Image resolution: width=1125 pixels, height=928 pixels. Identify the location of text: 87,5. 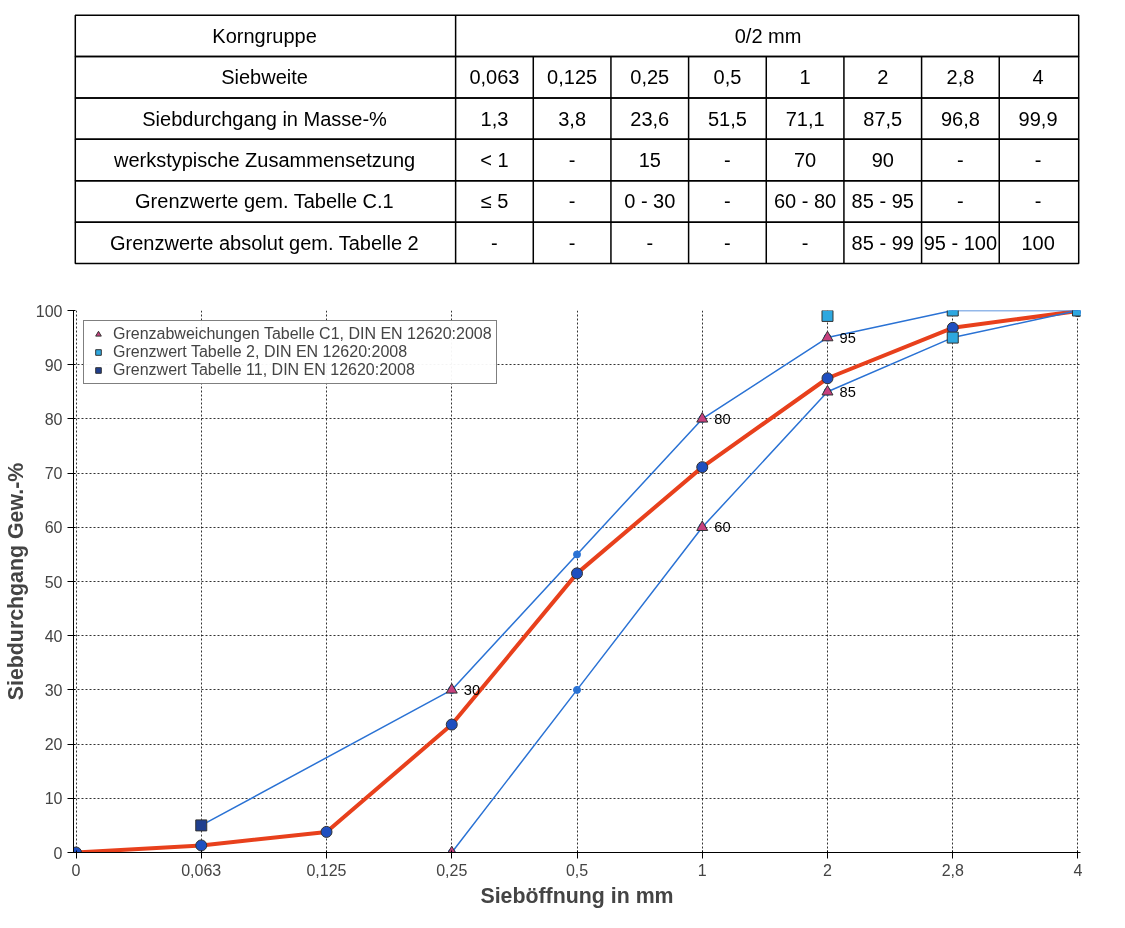
(883, 118).